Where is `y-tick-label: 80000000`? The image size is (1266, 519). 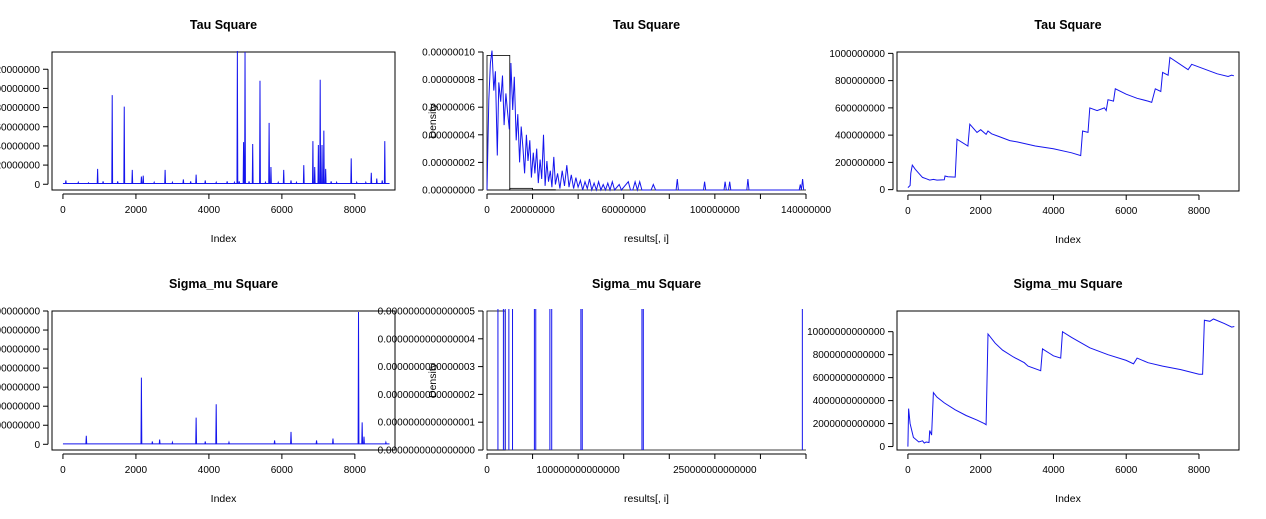 y-tick-label: 80000000 is located at coordinates (20, 108).